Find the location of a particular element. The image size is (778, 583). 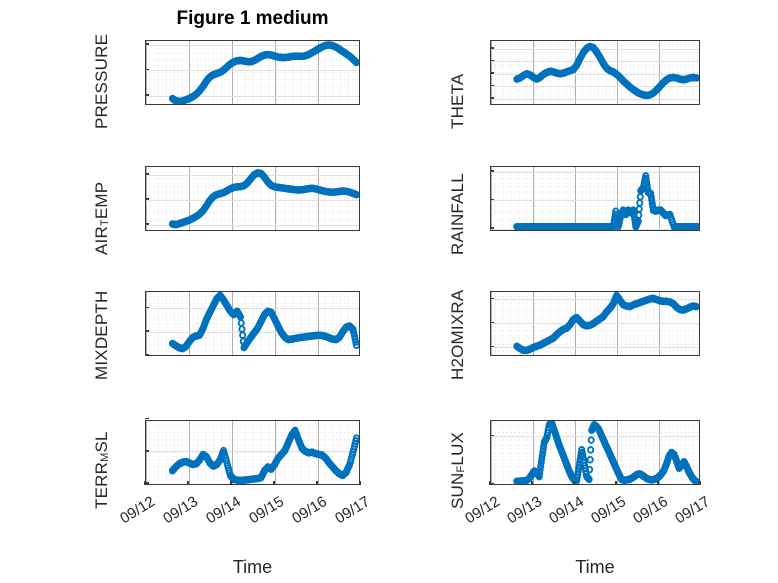

y-axis-label-mixdepth: MIXDEPTH is located at coordinates (102, 335).